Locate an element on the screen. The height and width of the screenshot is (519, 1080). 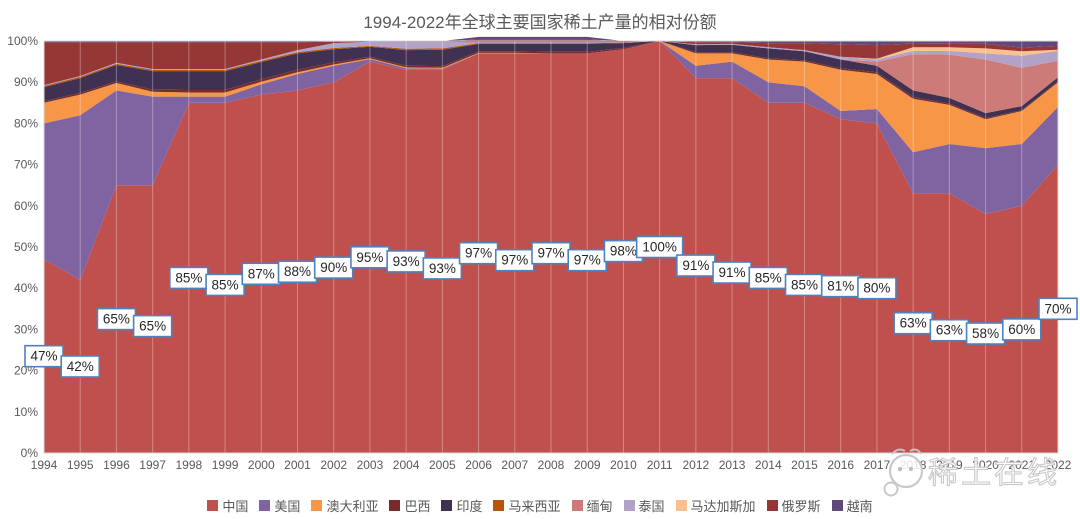
legend-swatch-madagascar is located at coordinates (681, 505).